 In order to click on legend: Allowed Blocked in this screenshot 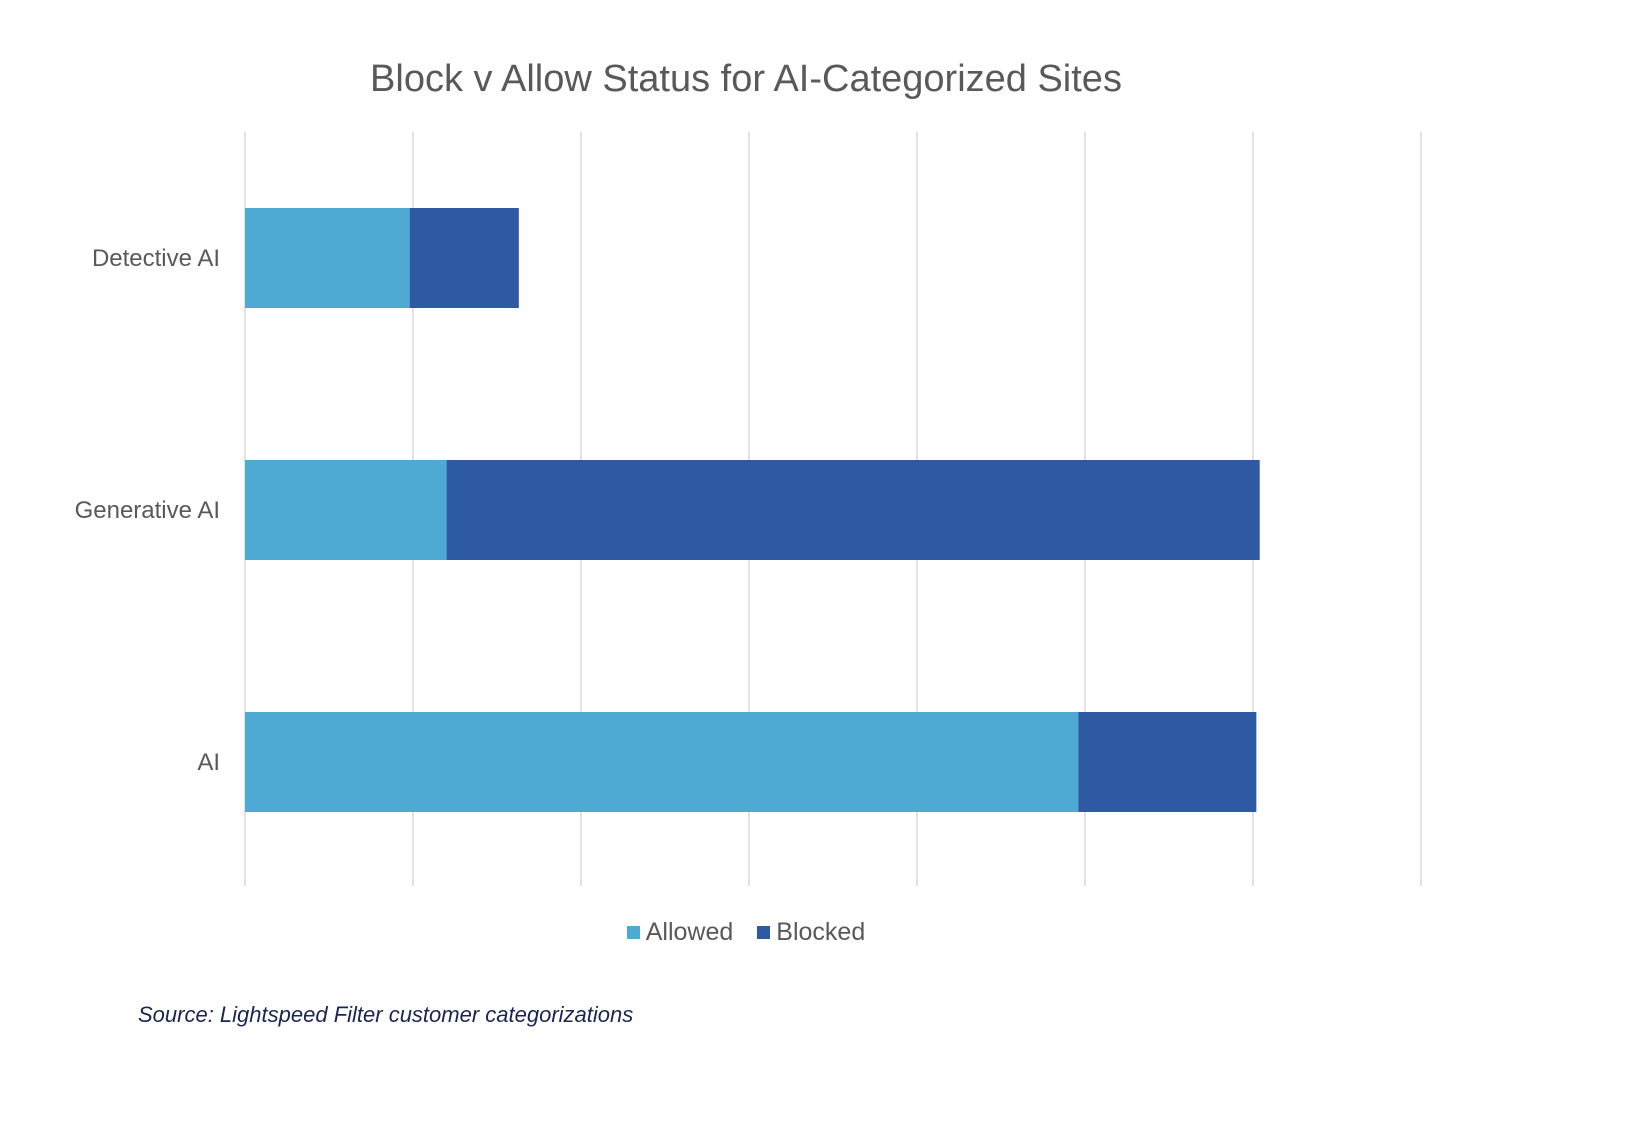, I will do `click(746, 932)`.